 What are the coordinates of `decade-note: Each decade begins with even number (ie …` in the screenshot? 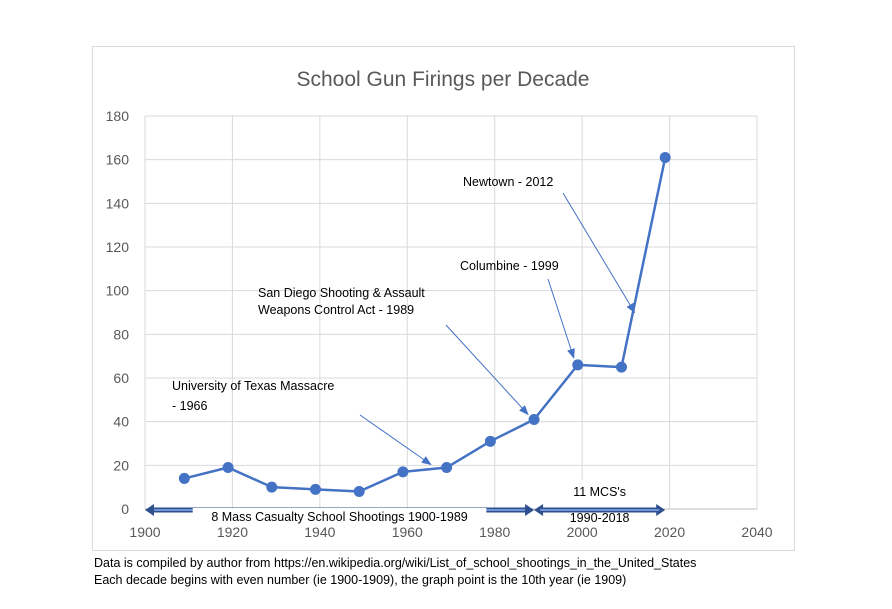 It's located at (360, 580).